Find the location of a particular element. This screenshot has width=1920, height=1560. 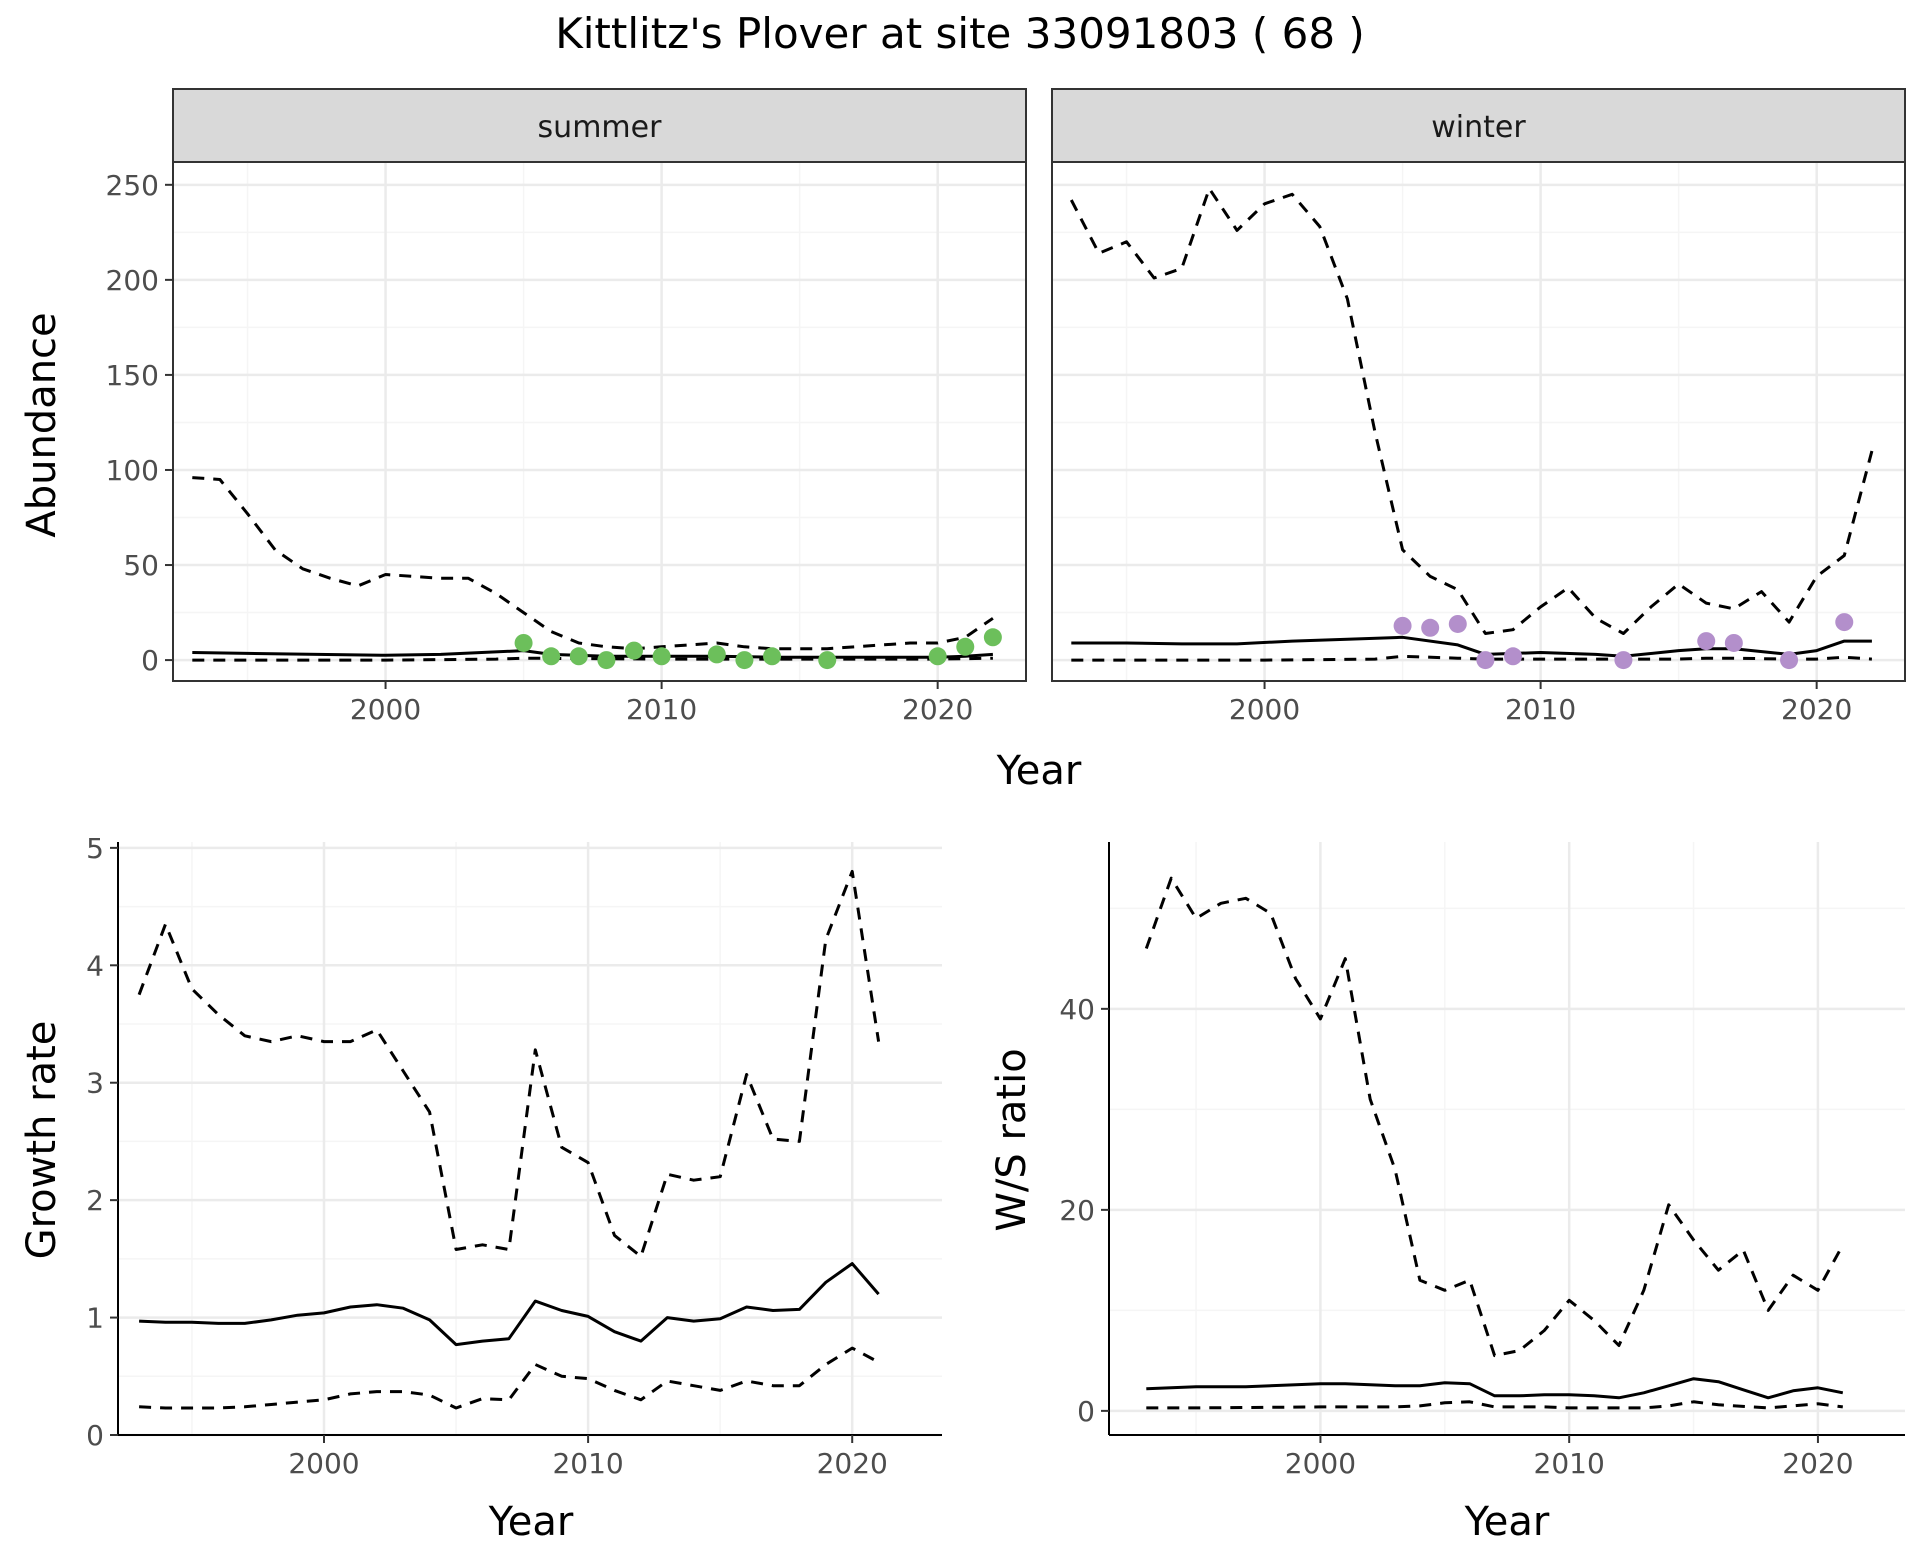

y-tick-label: 200 is located at coordinates (132, 280).